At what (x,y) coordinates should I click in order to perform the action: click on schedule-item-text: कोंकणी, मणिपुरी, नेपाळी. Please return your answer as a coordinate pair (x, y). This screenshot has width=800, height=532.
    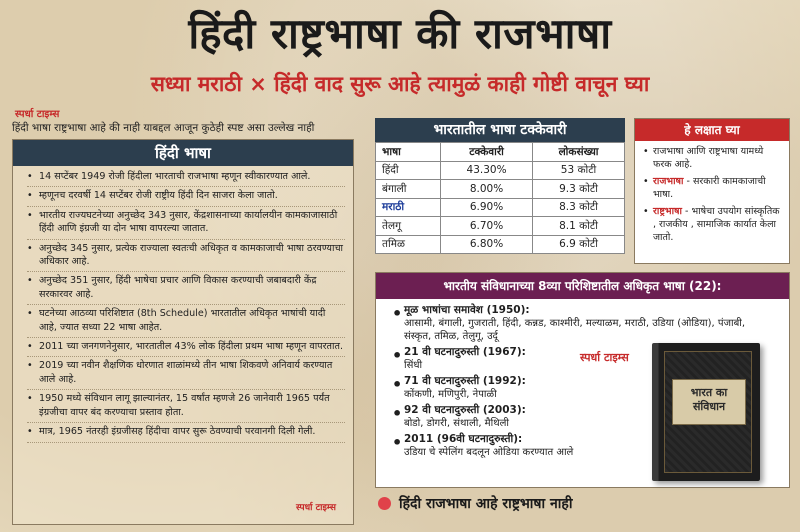
    Looking at the image, I should click on (450, 394).